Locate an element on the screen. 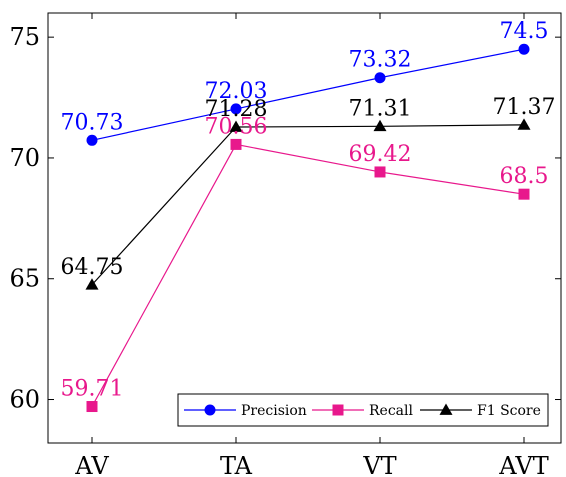  y-tick-label: 70 is located at coordinates (24, 158).